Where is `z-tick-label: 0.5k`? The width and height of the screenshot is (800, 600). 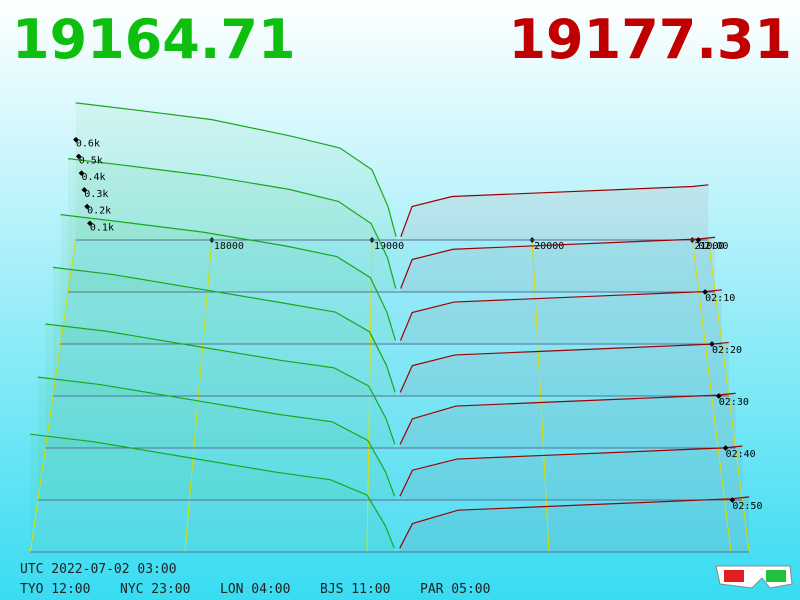
z-tick-label: 0.5k is located at coordinates (91, 160).